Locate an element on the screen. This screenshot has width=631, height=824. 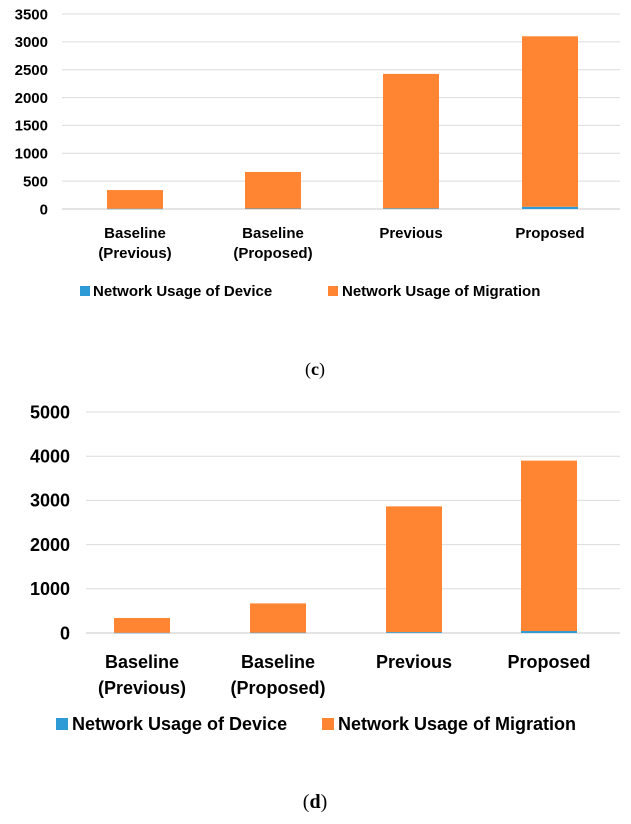
panel-caption: (c) is located at coordinates (315, 369).